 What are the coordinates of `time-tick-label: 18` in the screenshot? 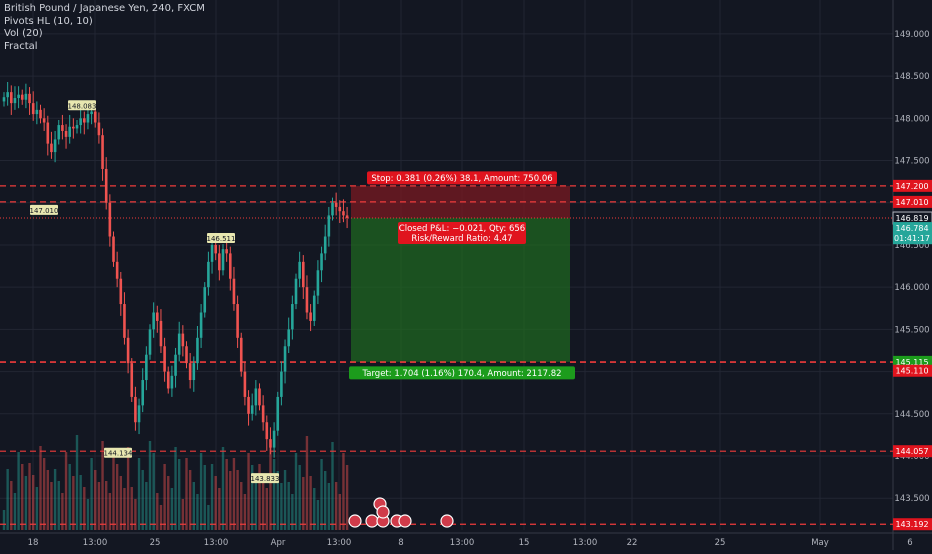 It's located at (33, 543).